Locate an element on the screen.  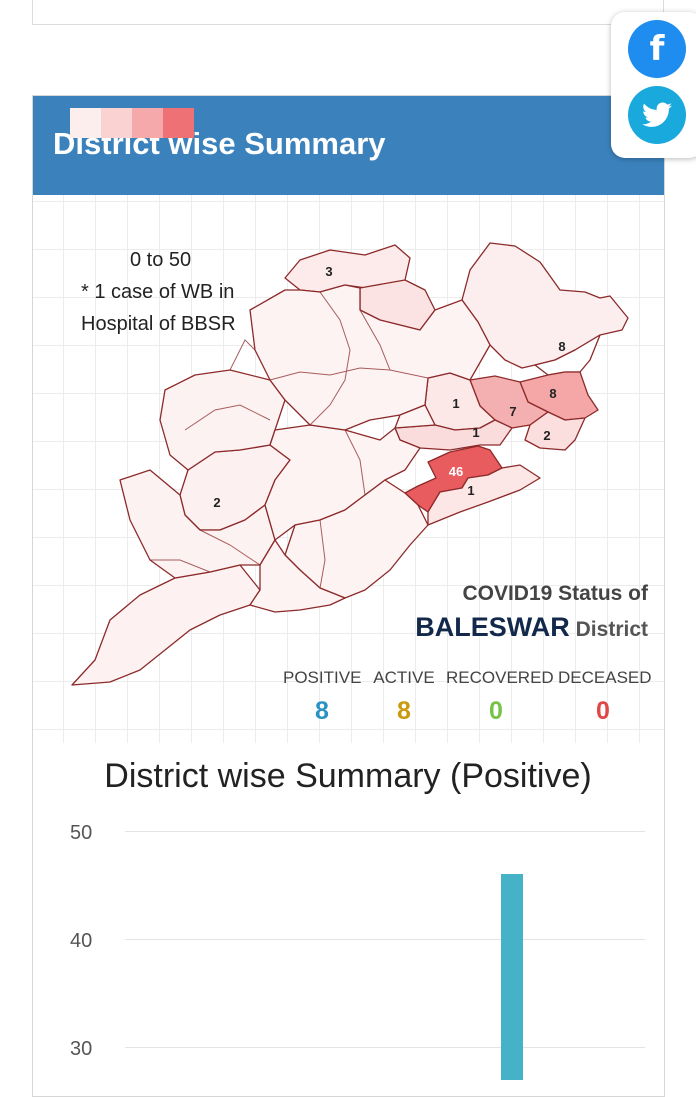
twitter-share-button is located at coordinates (657, 115).